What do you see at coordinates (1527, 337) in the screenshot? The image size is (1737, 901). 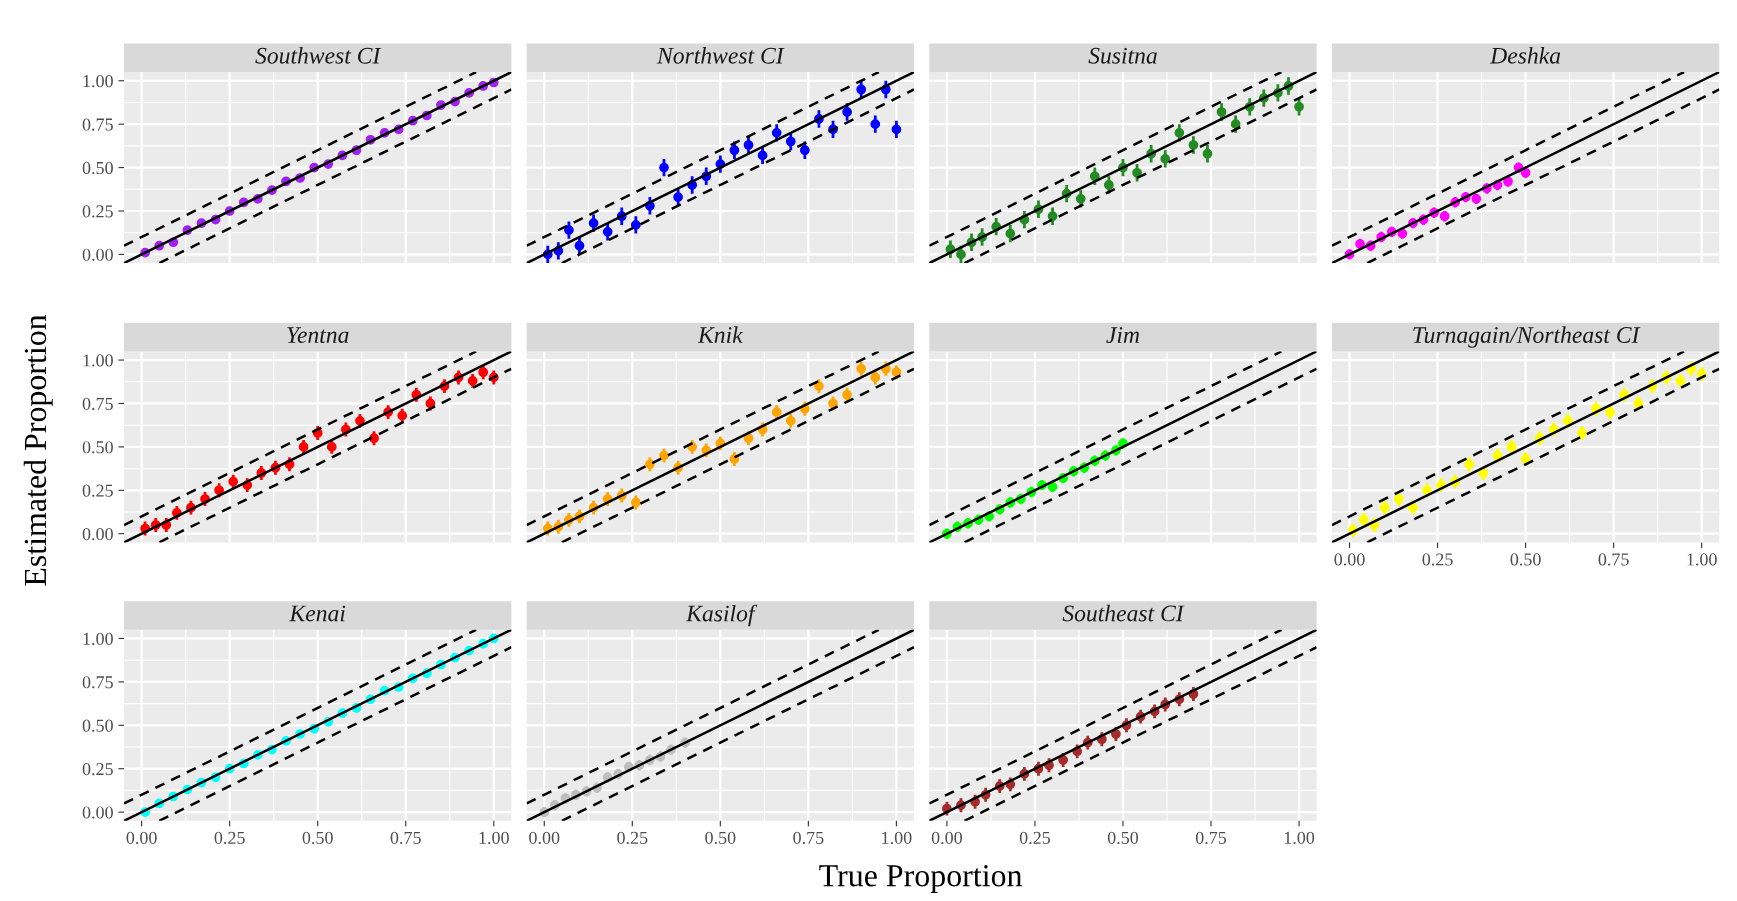 I see `chart-title: Turnagain/Northeast CI` at bounding box center [1527, 337].